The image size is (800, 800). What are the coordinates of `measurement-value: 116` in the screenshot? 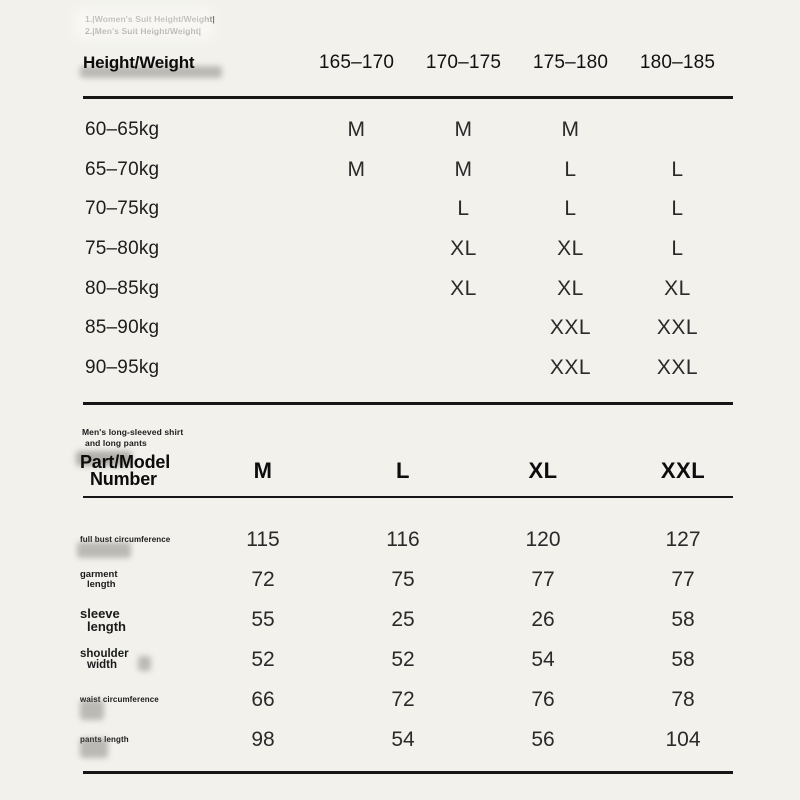 It's located at (403, 539).